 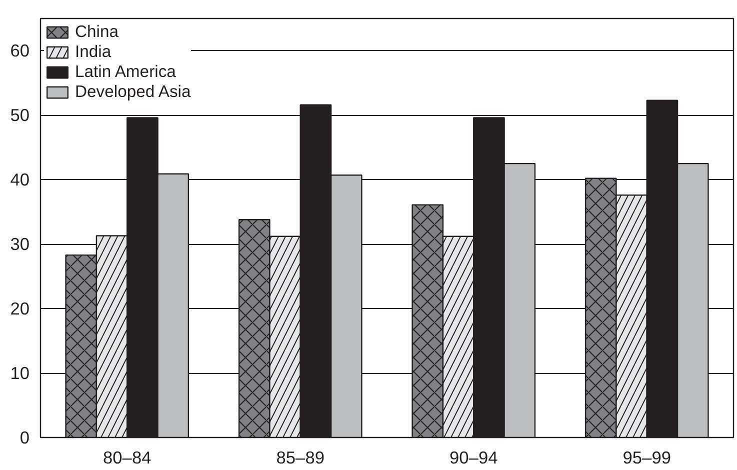 What do you see at coordinates (97, 32) in the screenshot?
I see `legend-label: China` at bounding box center [97, 32].